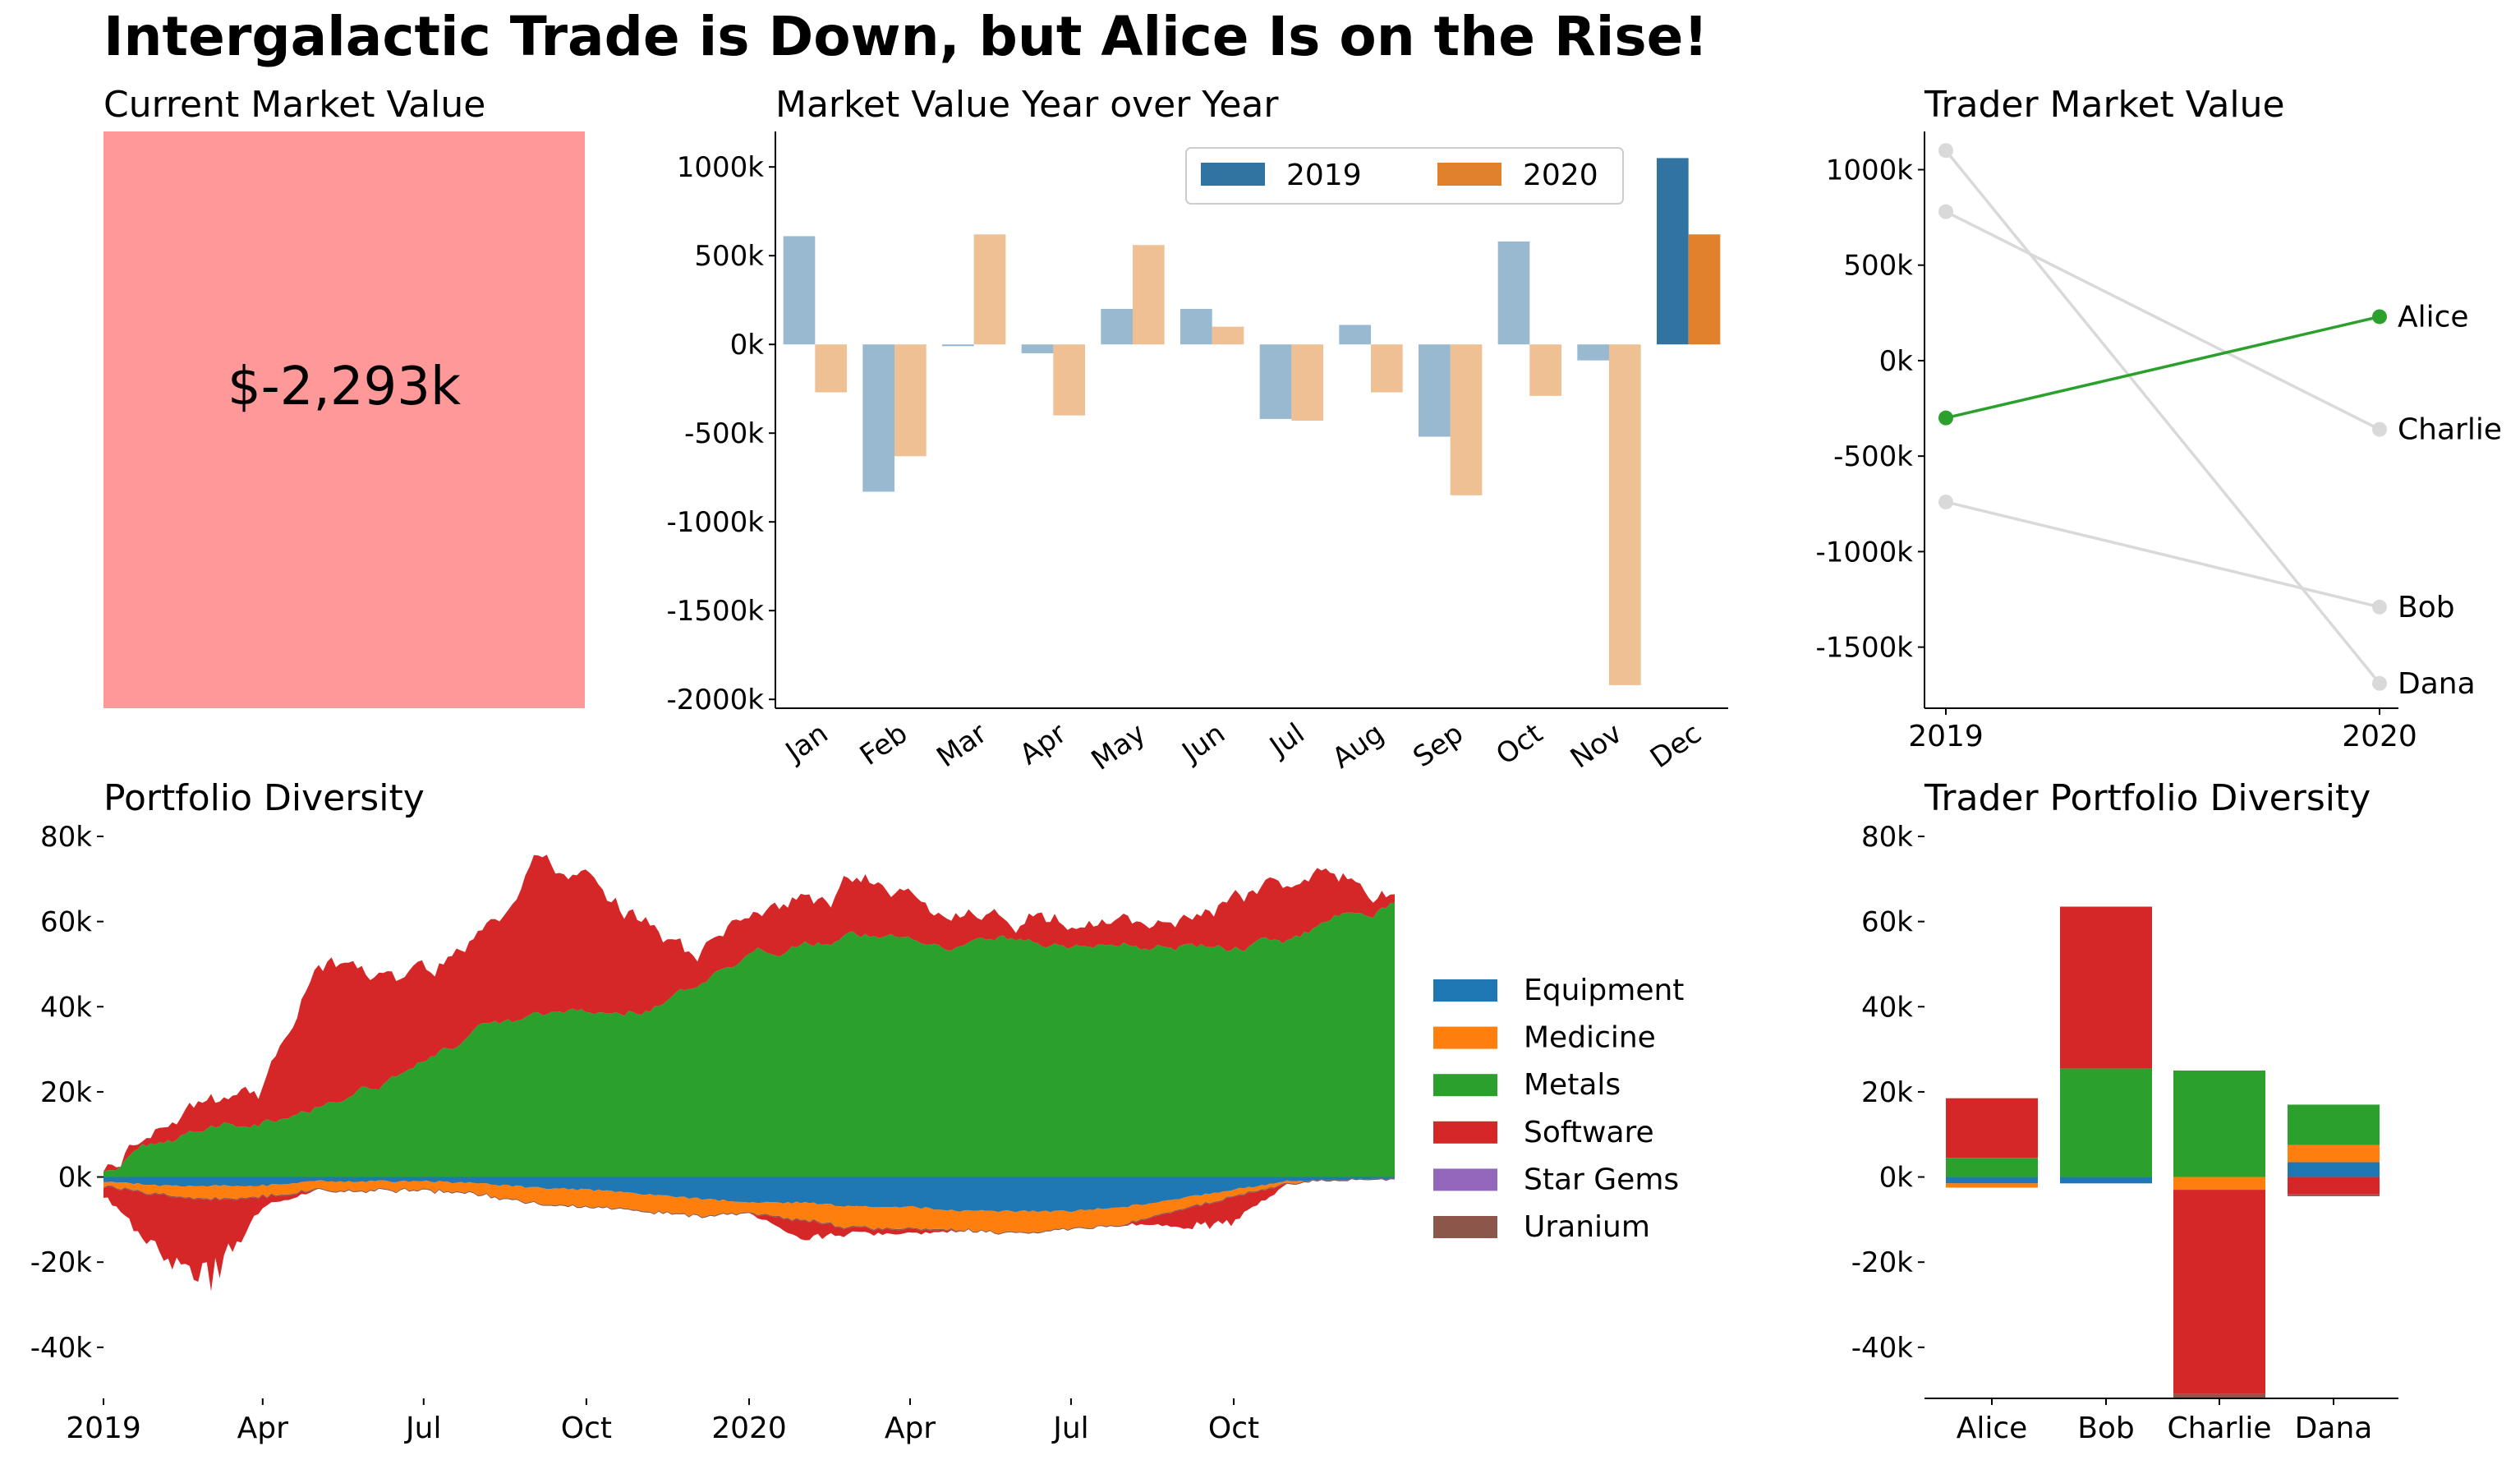 This screenshot has width=2520, height=1460. I want to click on tp-bar-Alice-Medicine, so click(1992, 1185).